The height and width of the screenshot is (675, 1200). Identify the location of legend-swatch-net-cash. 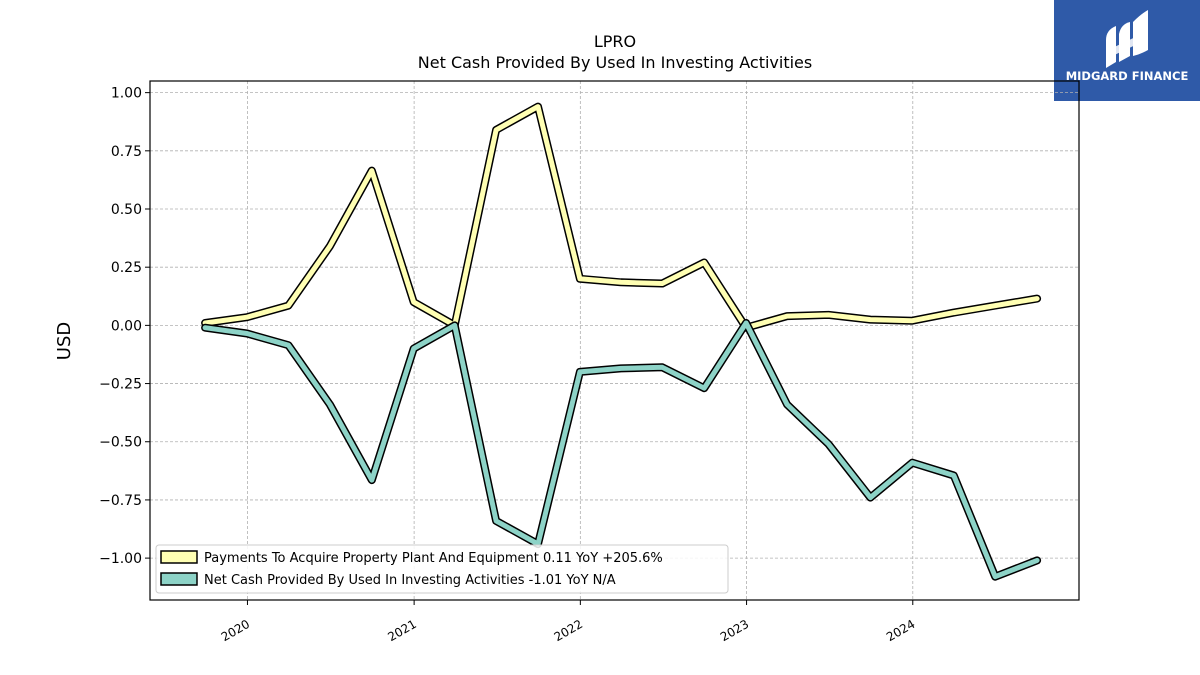
(179, 579).